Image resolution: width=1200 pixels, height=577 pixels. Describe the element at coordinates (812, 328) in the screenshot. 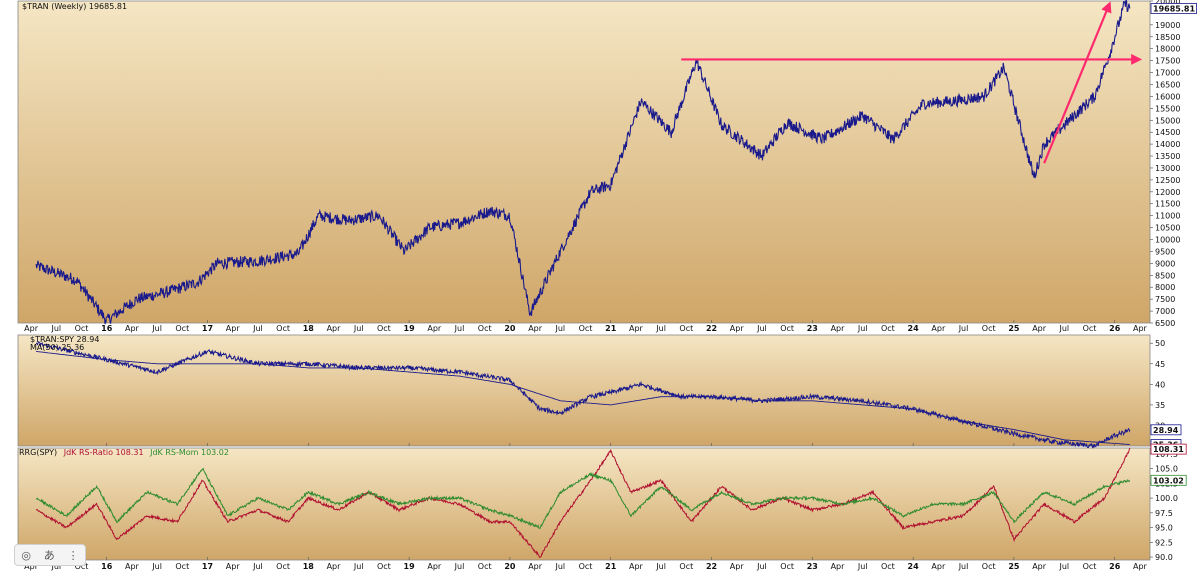

I see `x-axis-tick-label: 23` at that location.